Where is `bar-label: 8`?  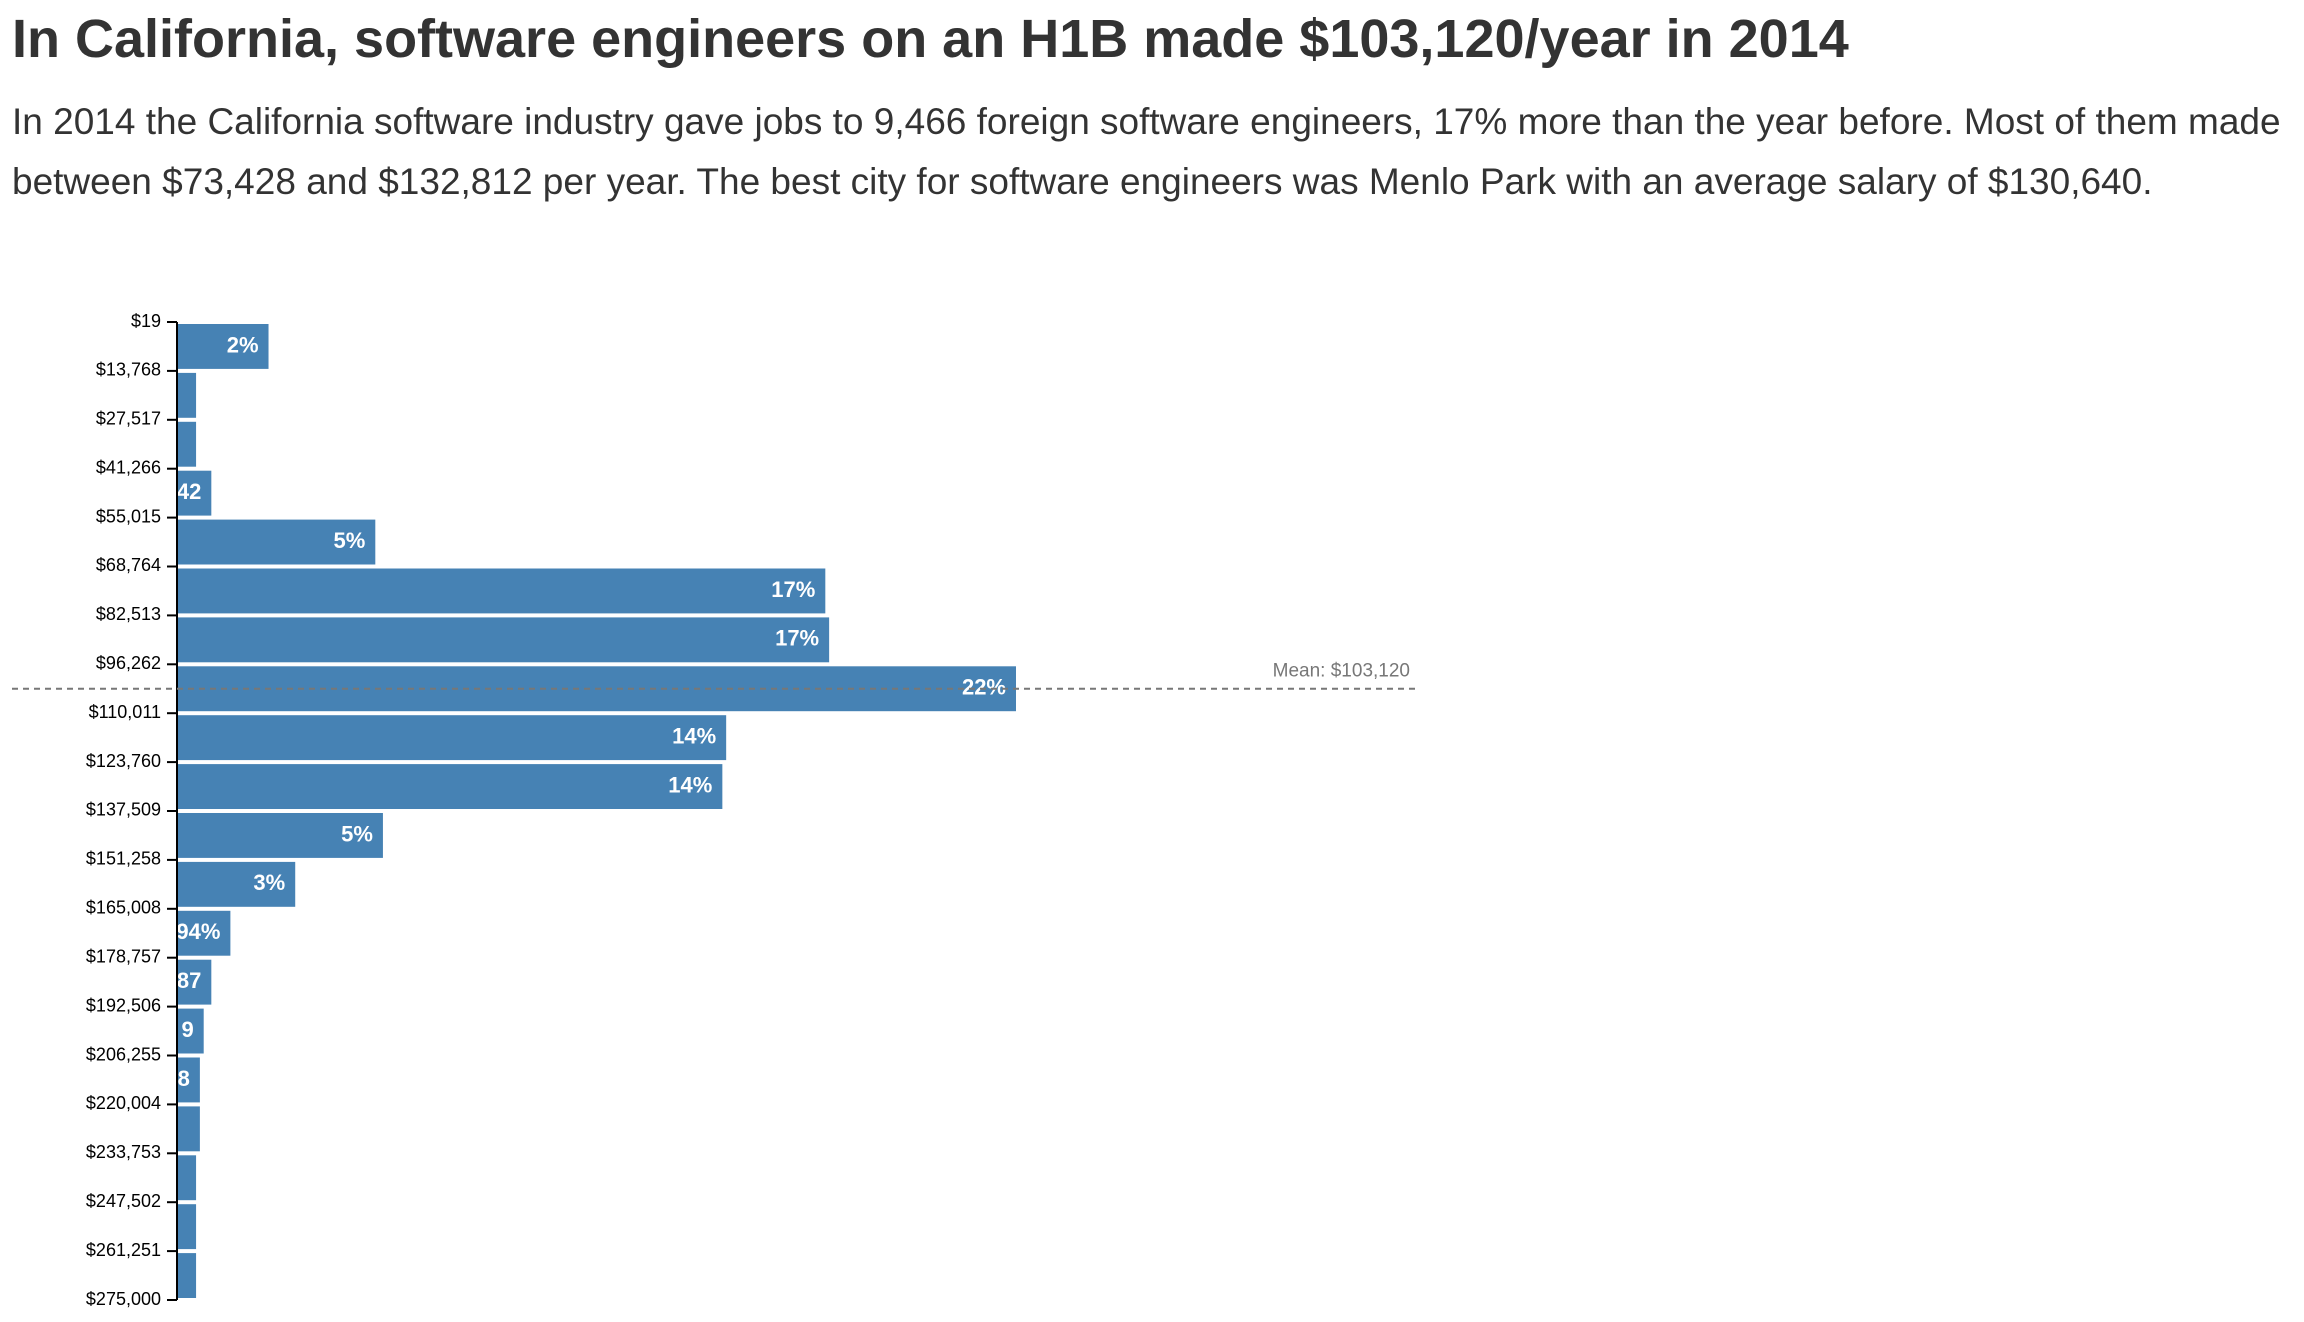 bar-label: 8 is located at coordinates (184, 1078).